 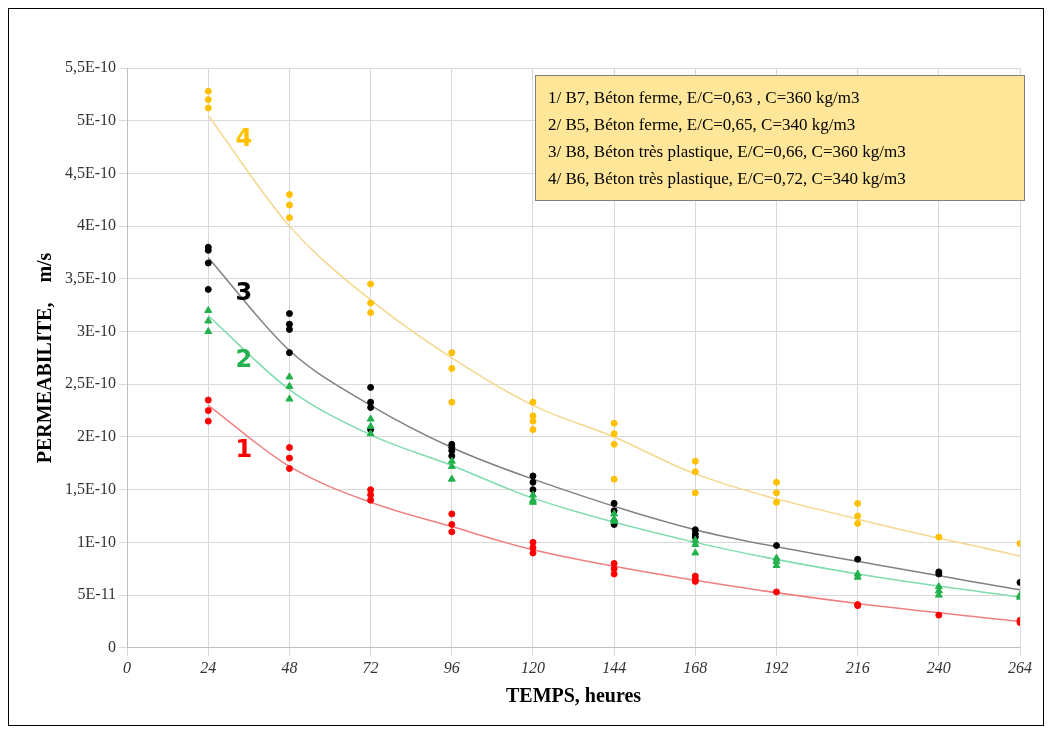 What do you see at coordinates (727, 152) in the screenshot?
I see `annotation: 3/ B8, Béton très plastique, E/C=0,66, C=360 kg/m3` at bounding box center [727, 152].